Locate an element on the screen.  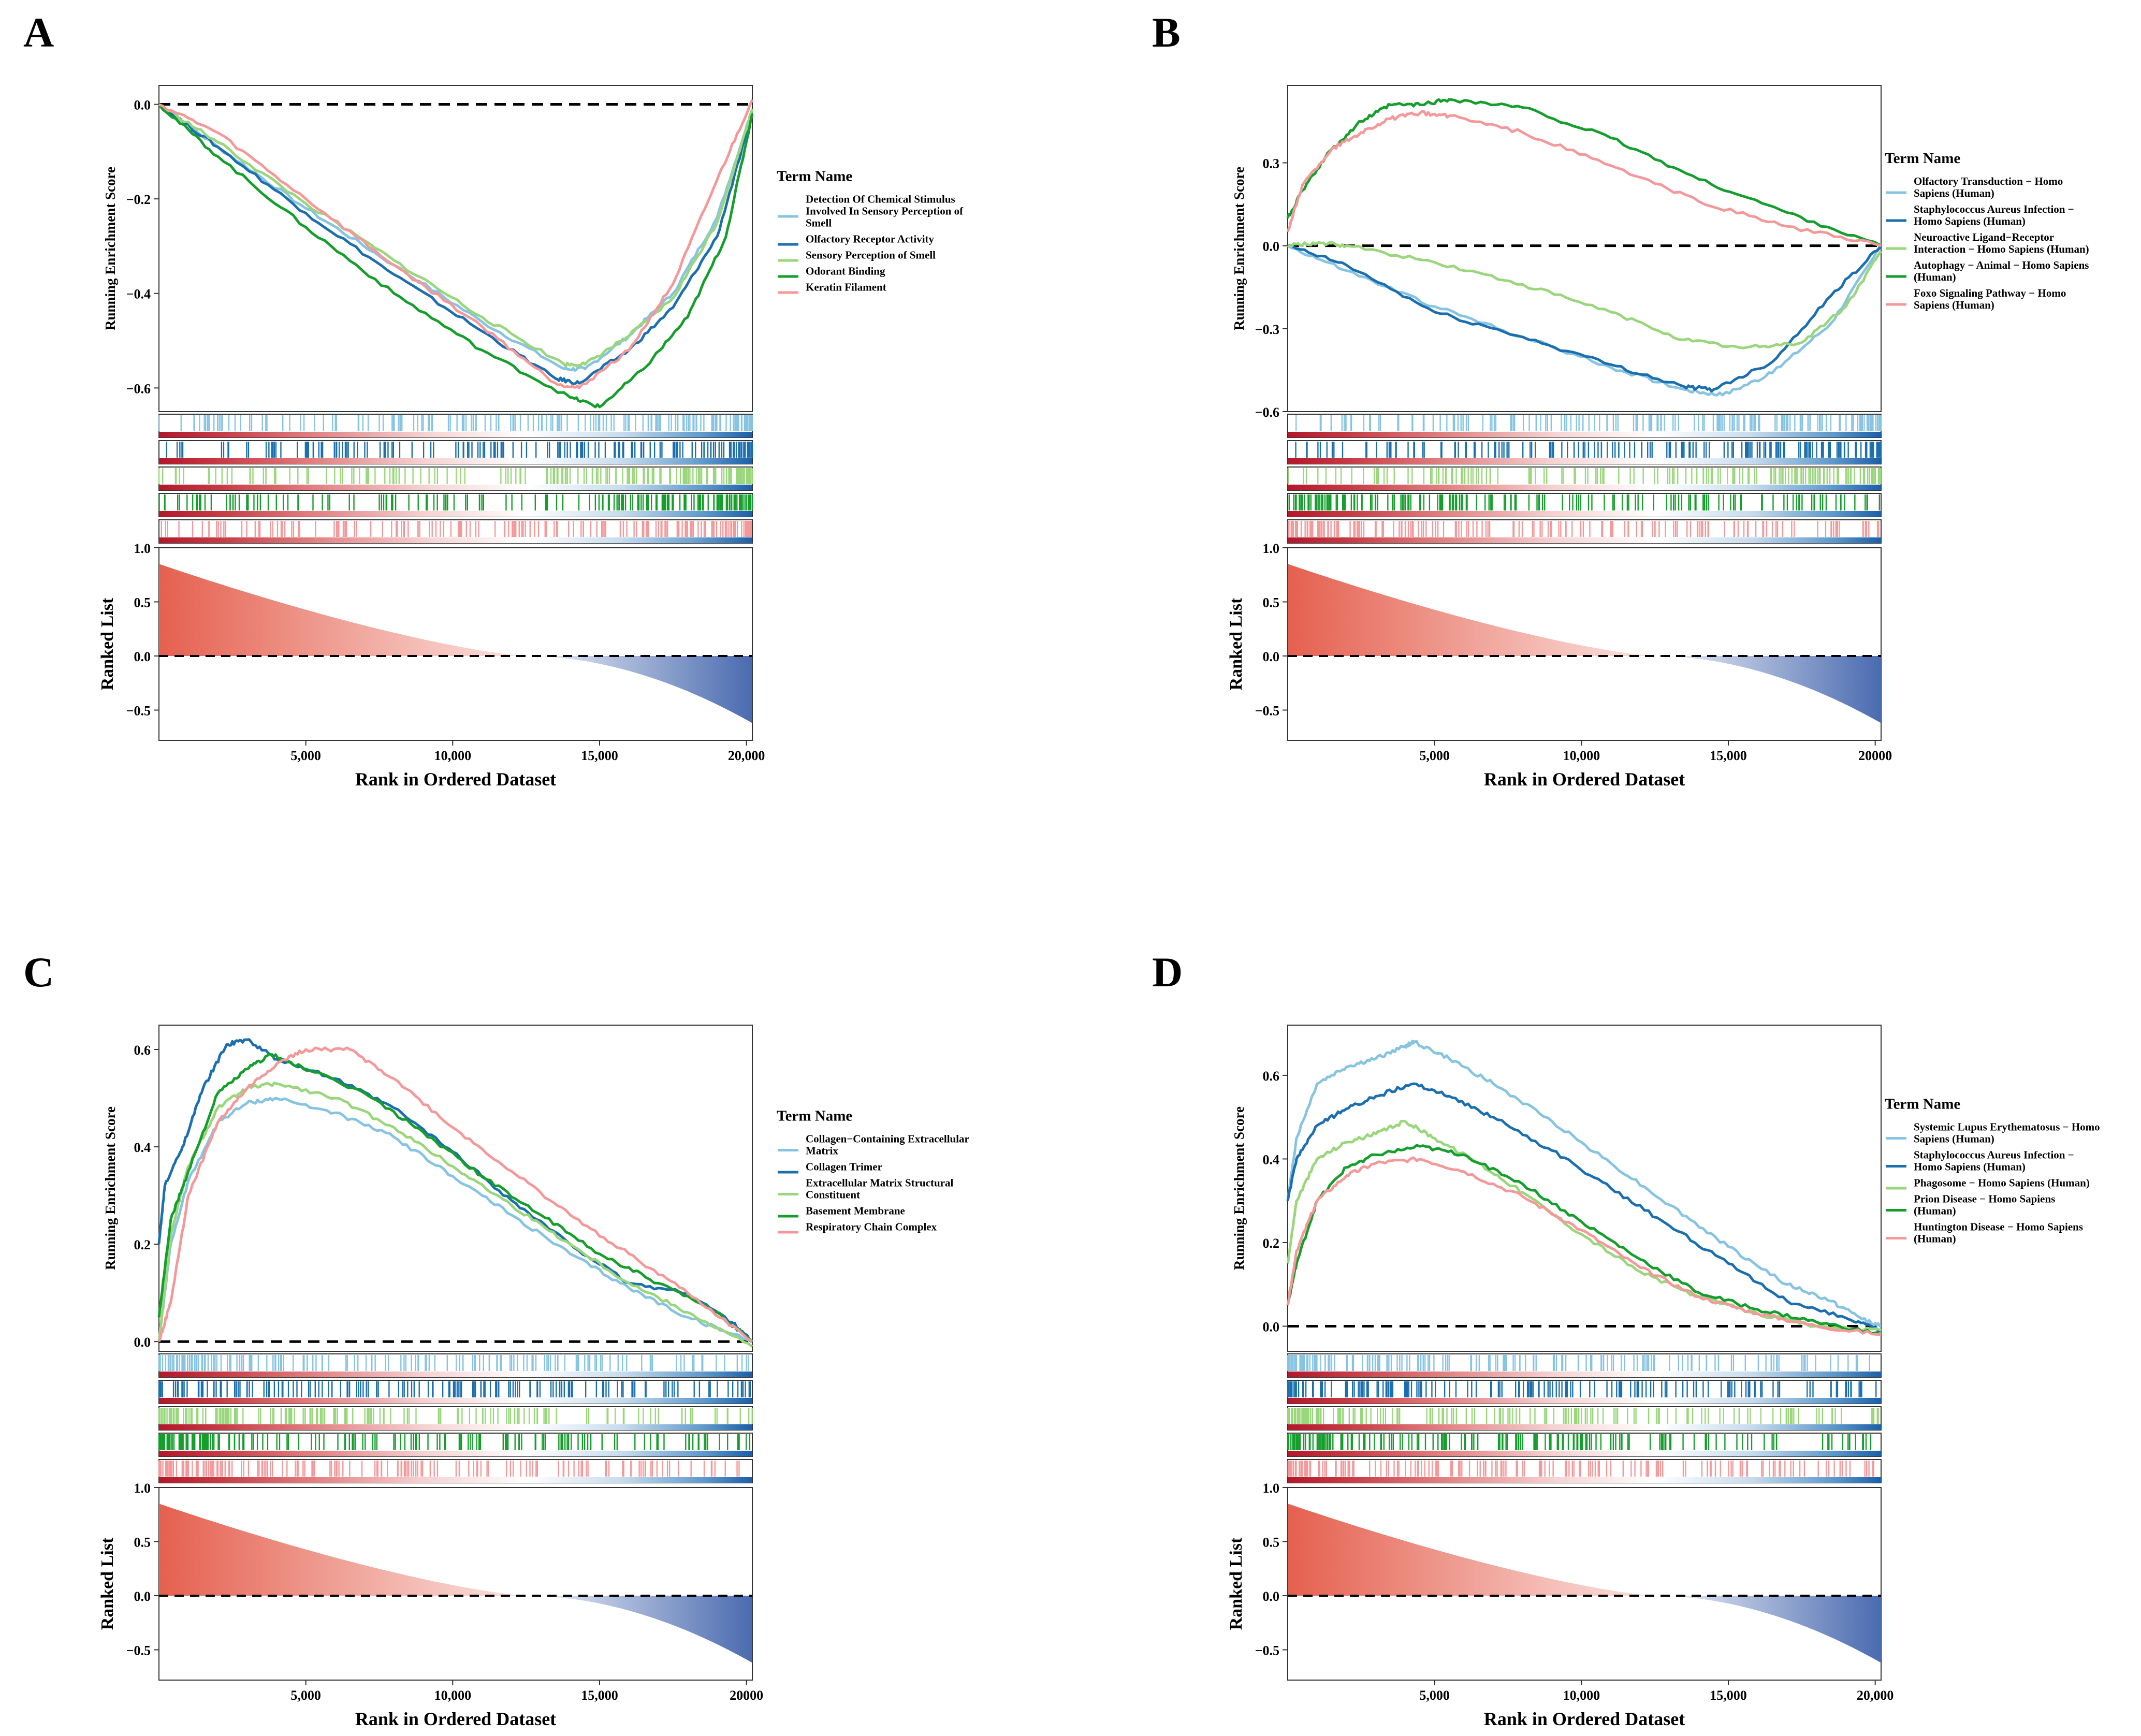
legend-label-1: Matrix is located at coordinates (822, 1151).